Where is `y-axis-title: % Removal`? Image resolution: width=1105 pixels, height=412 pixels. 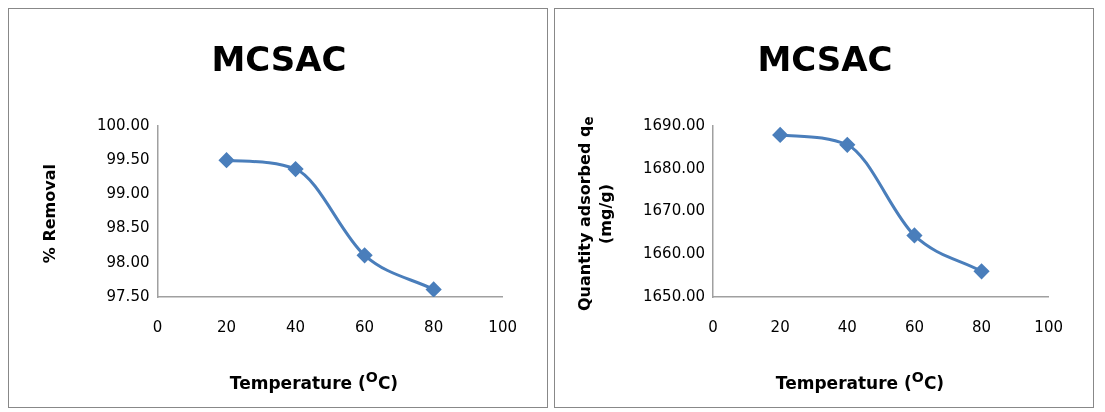
y-axis-title: % Removal is located at coordinates (49, 214).